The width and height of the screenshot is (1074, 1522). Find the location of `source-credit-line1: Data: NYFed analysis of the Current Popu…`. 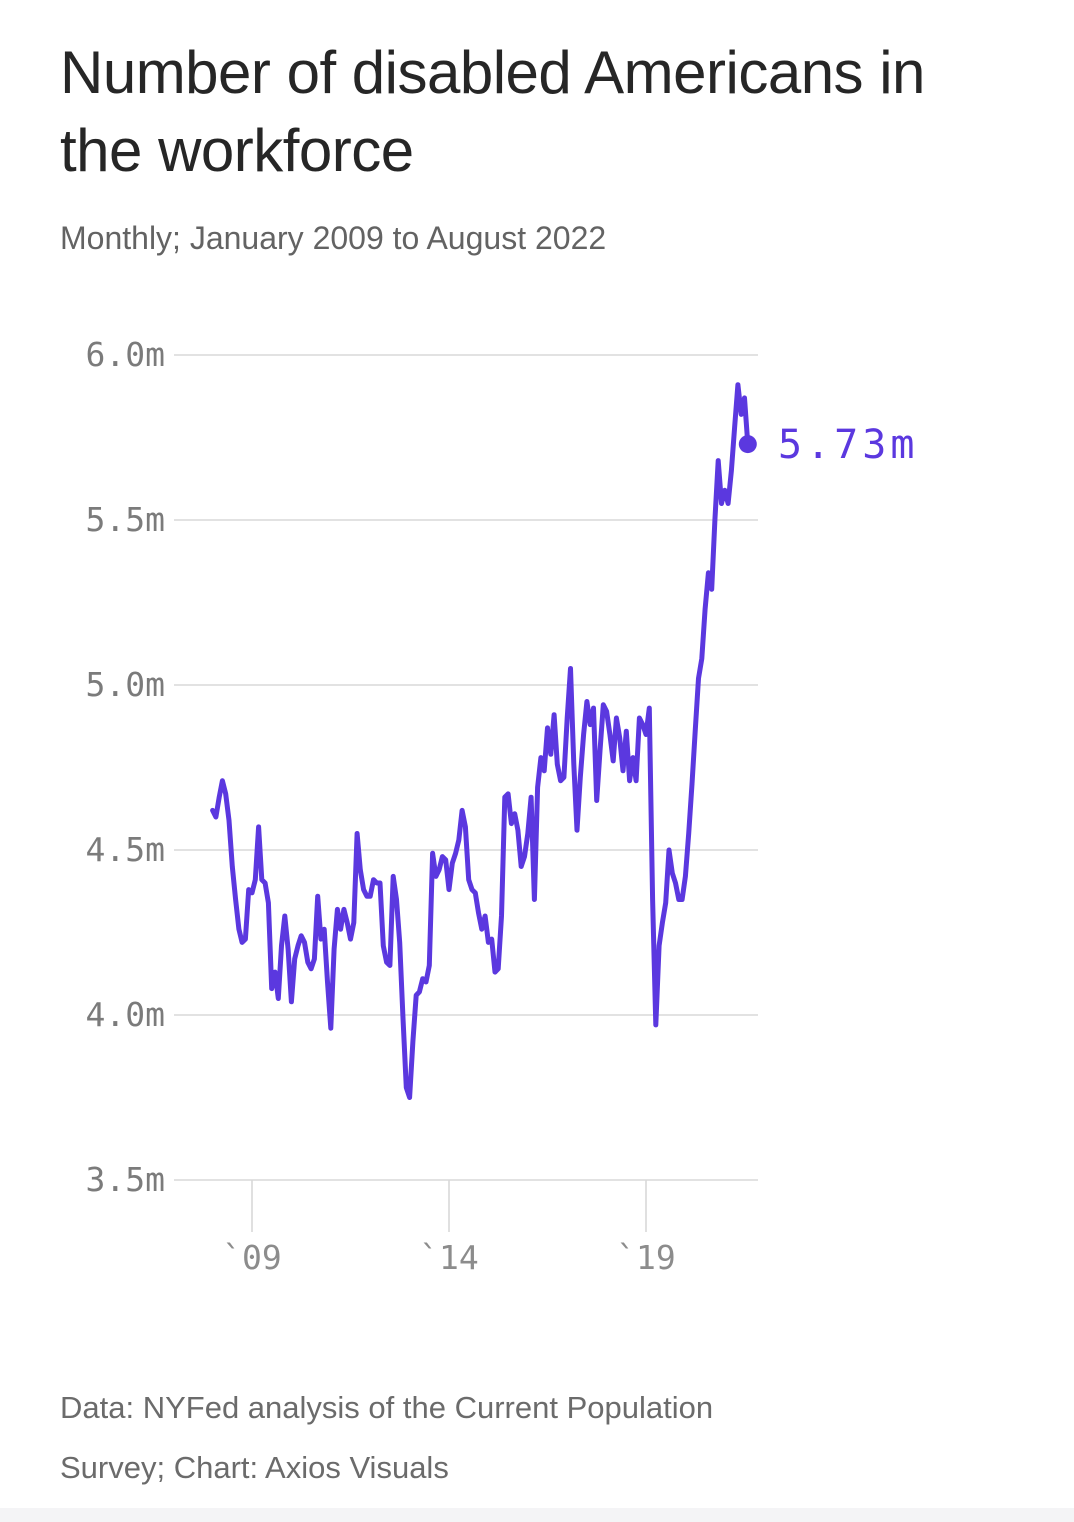

source-credit-line1: Data: NYFed analysis of the Current Popu… is located at coordinates (387, 1407).